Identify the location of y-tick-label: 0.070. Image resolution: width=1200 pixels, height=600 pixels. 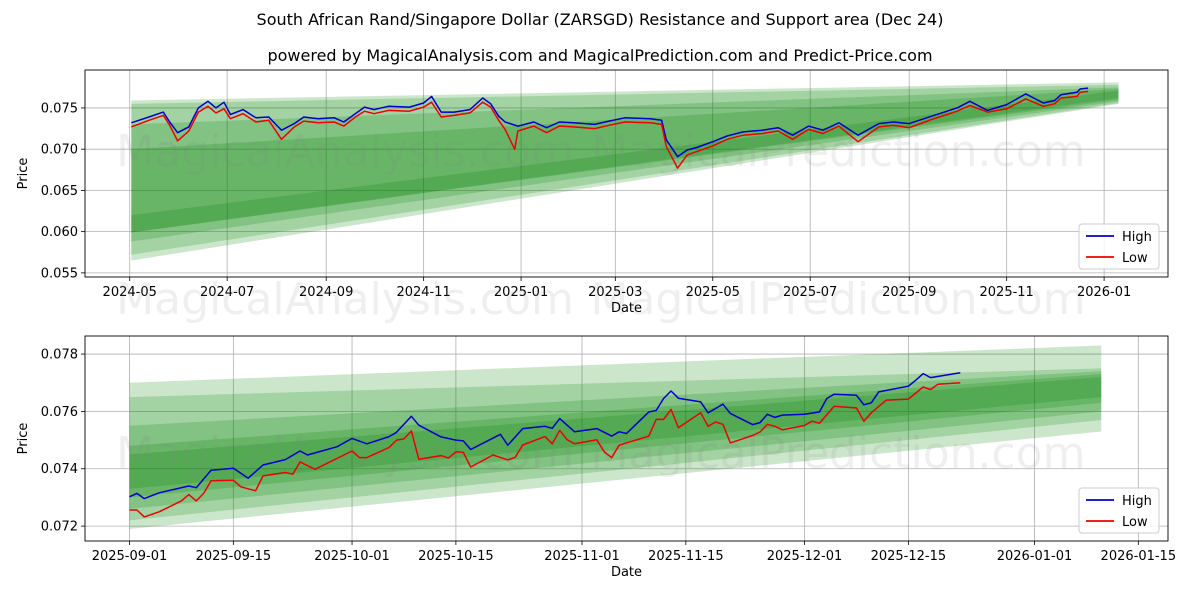
(59, 150).